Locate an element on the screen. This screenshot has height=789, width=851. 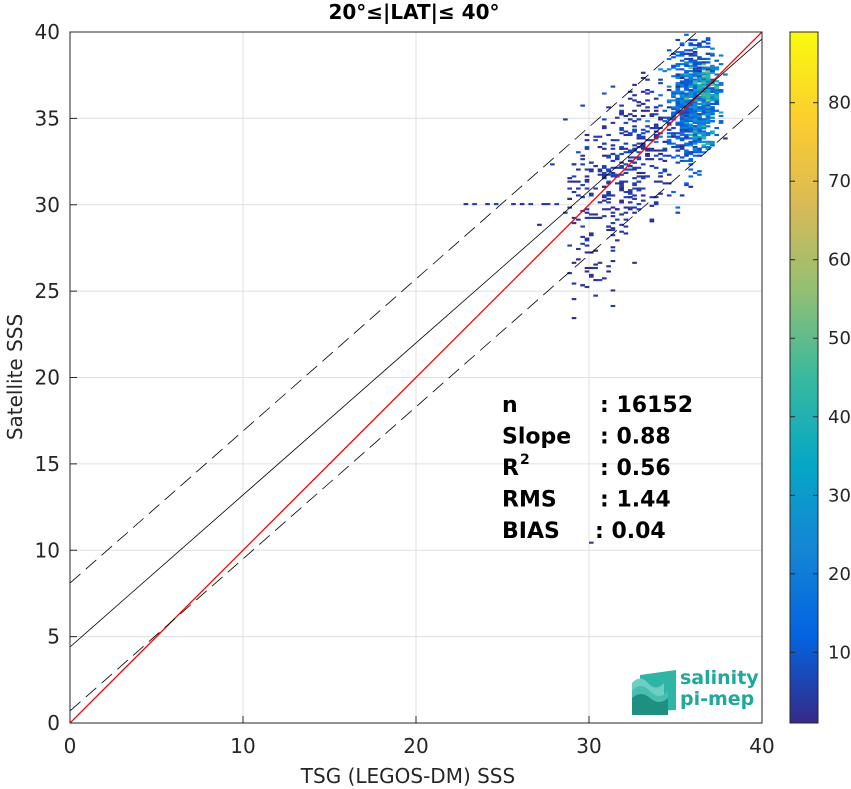
colorbar: 10 20 30 40 50 60 70 80 is located at coordinates (820, 377).